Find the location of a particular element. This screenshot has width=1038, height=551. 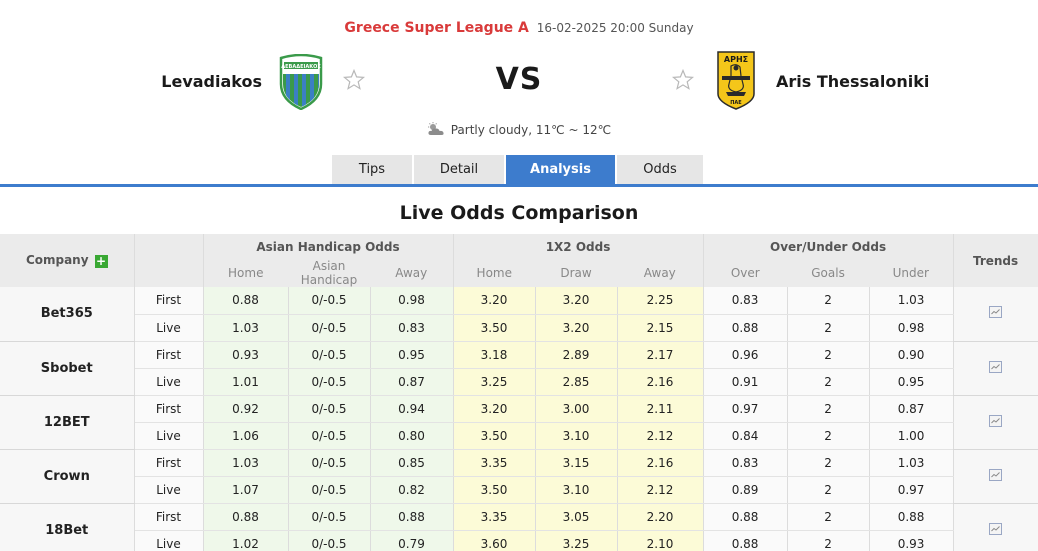

ah-odds-cell: 0.98 is located at coordinates (412, 301).